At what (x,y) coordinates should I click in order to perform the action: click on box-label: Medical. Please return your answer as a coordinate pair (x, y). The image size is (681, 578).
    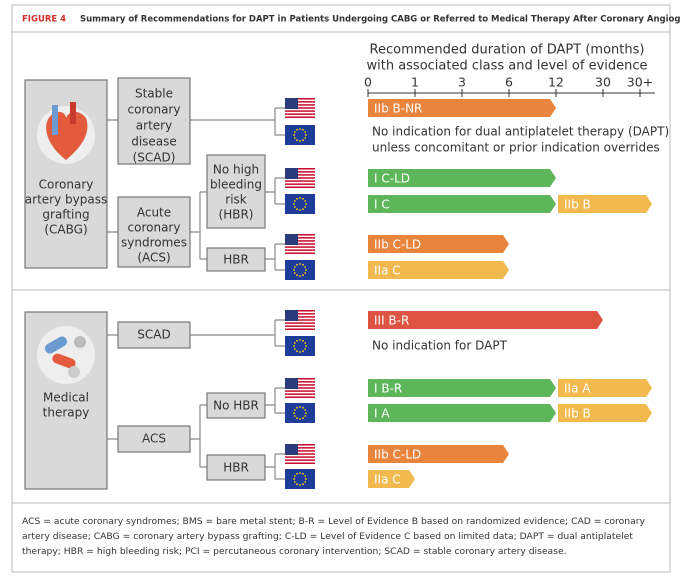
    Looking at the image, I should click on (66, 398).